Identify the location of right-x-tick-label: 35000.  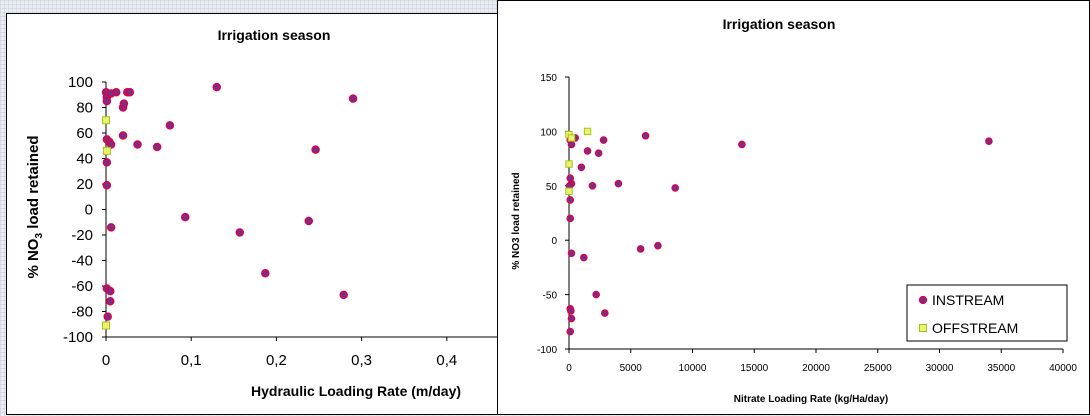
(1001, 368).